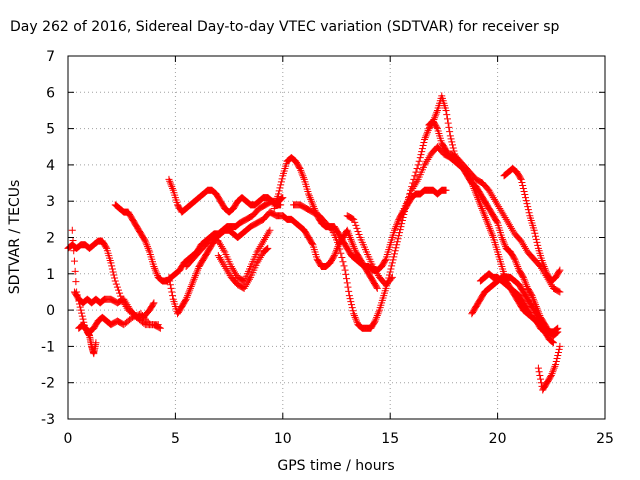  Describe the element at coordinates (50, 57) in the screenshot. I see `y-tick-label: 7` at that location.